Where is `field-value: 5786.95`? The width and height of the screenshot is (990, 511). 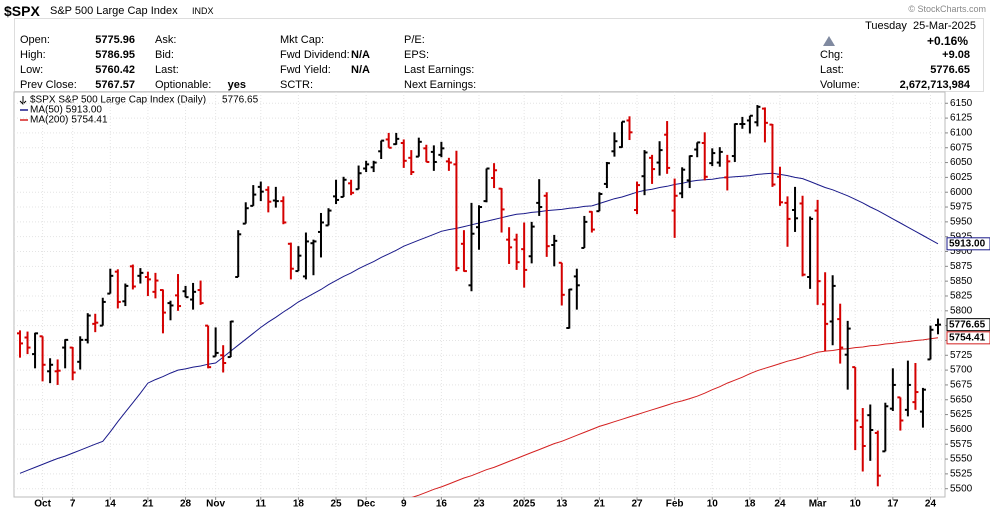
field-value: 5786.95 is located at coordinates (115, 55).